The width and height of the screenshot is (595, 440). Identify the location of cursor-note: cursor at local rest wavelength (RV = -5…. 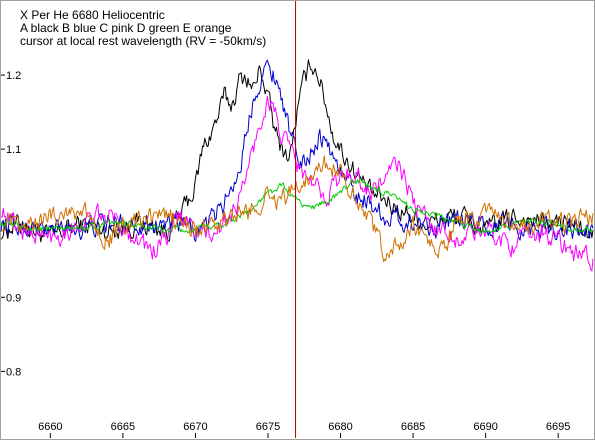
(143, 41).